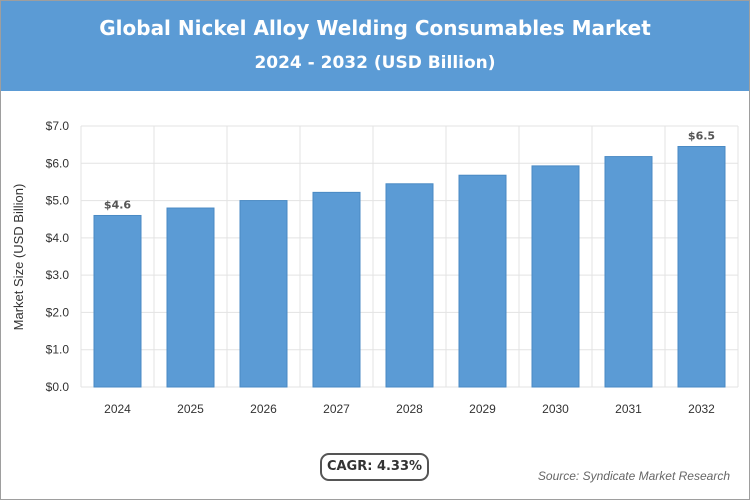  I want to click on x-tick-label: 2029, so click(482, 409).